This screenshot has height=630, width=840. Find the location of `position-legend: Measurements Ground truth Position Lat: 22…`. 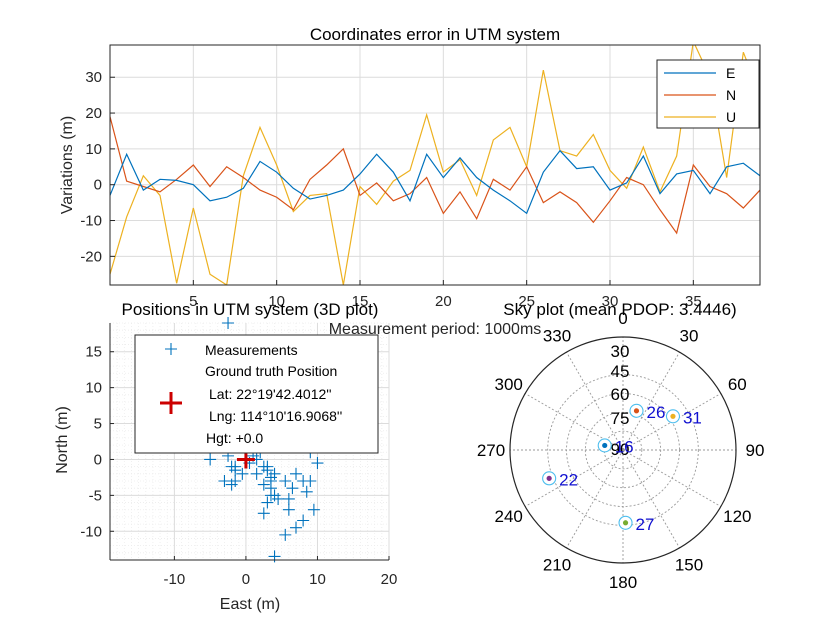

position-legend: Measurements Ground truth Position Lat: 22… is located at coordinates (256, 394).